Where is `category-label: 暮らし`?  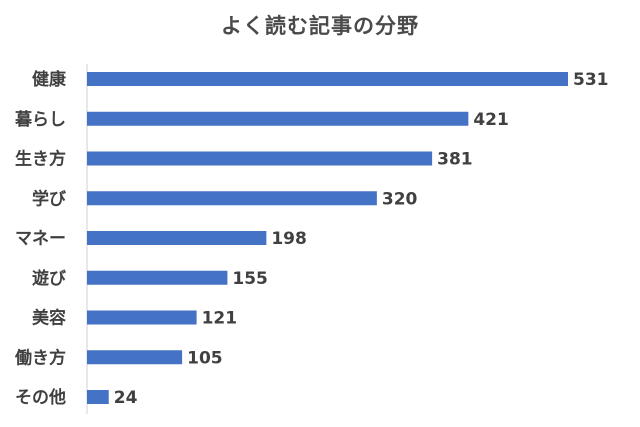
category-label: 暮らし is located at coordinates (40, 119).